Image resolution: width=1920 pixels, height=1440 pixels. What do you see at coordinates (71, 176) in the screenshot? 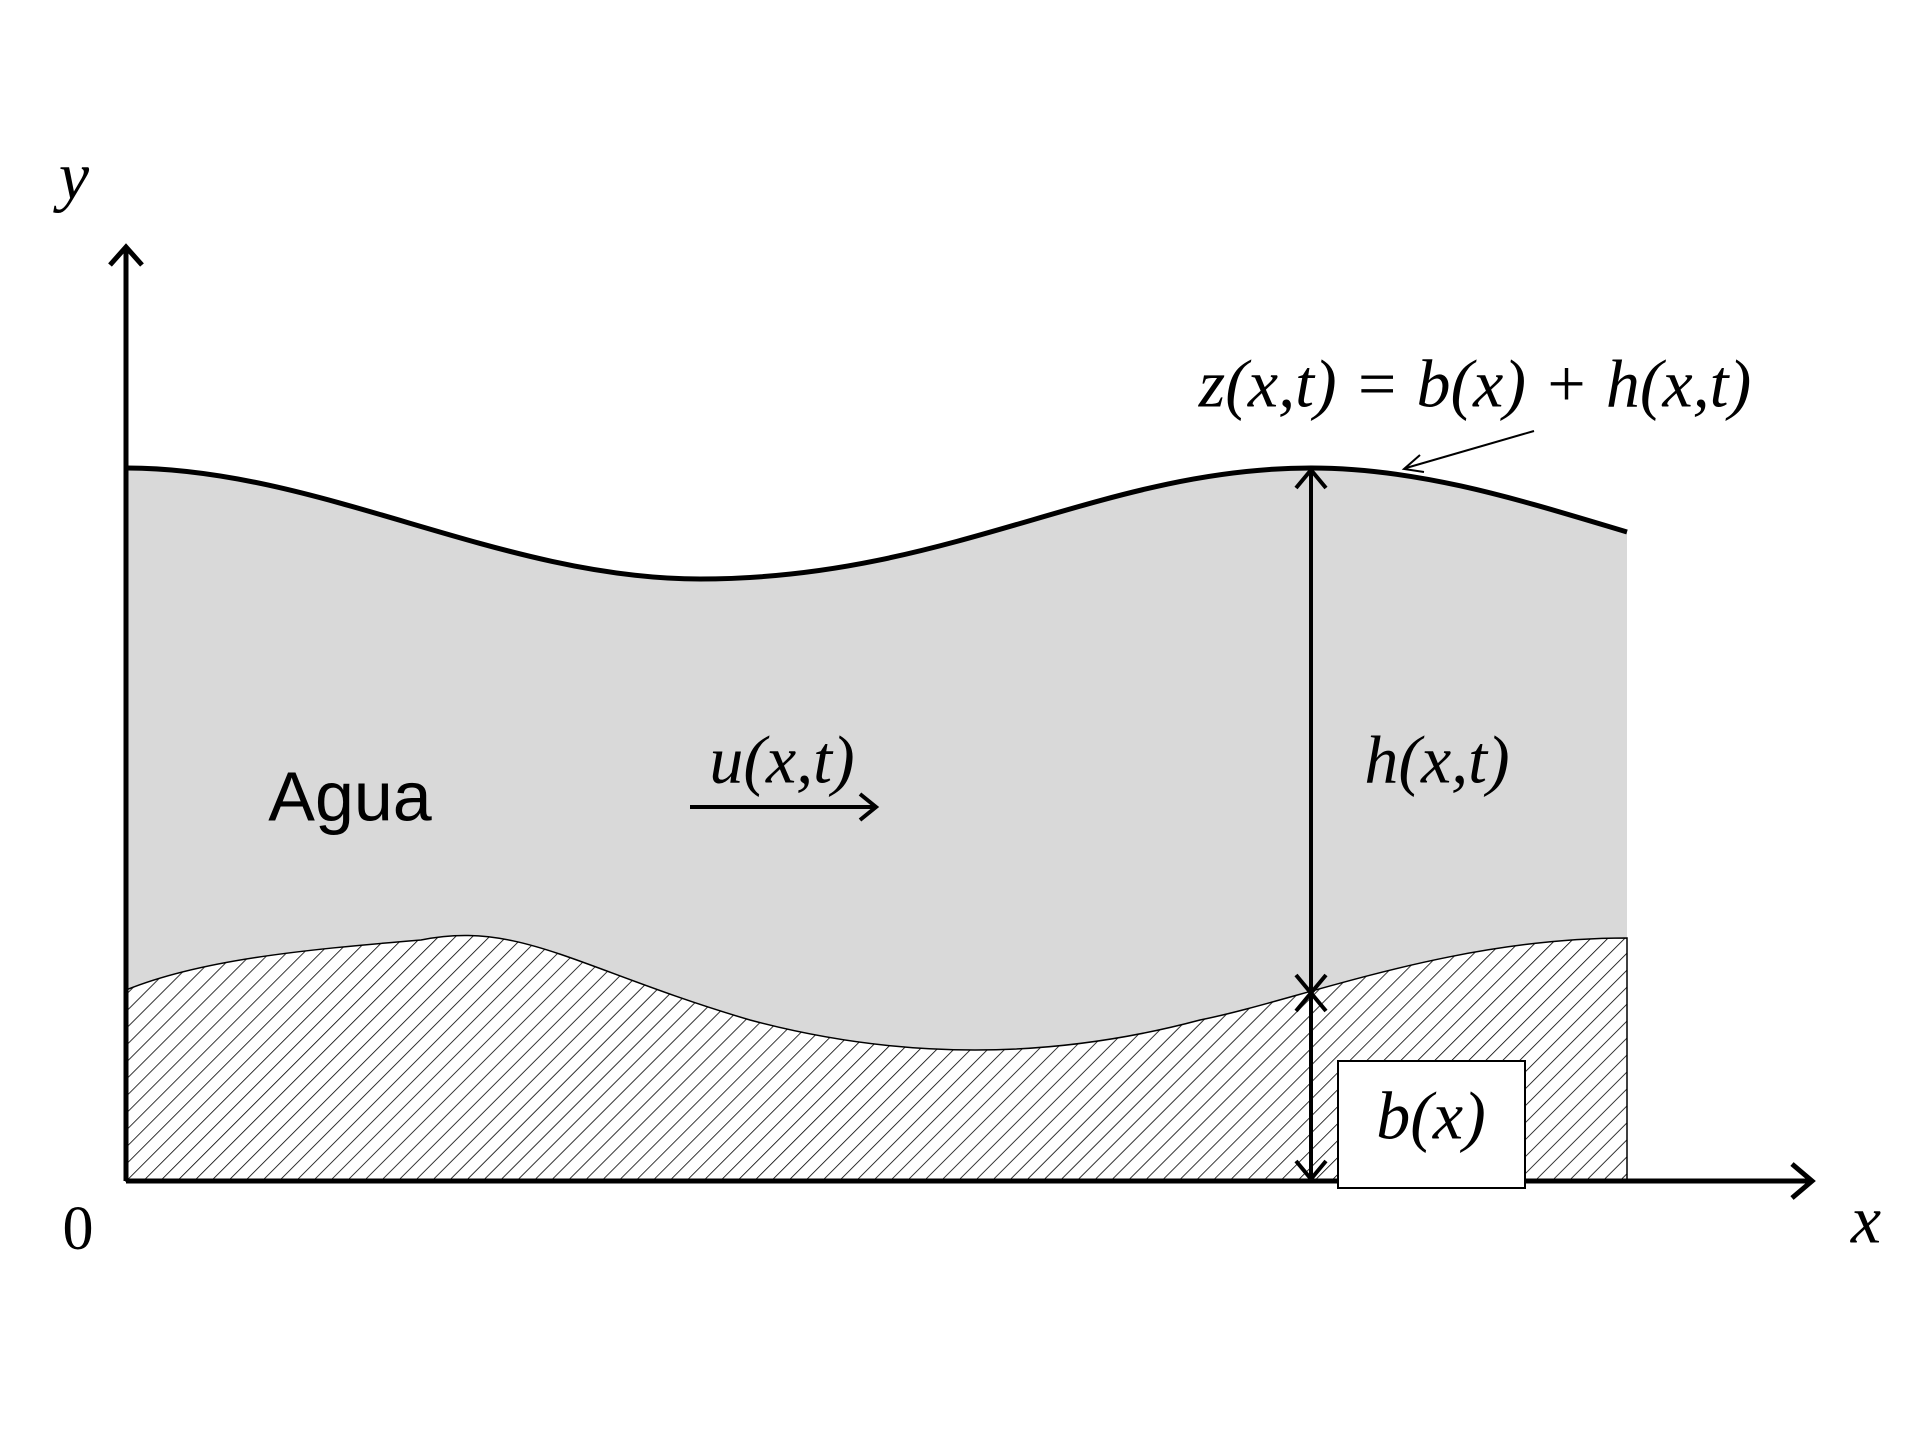
I see `y-axis-label: y` at bounding box center [71, 176].